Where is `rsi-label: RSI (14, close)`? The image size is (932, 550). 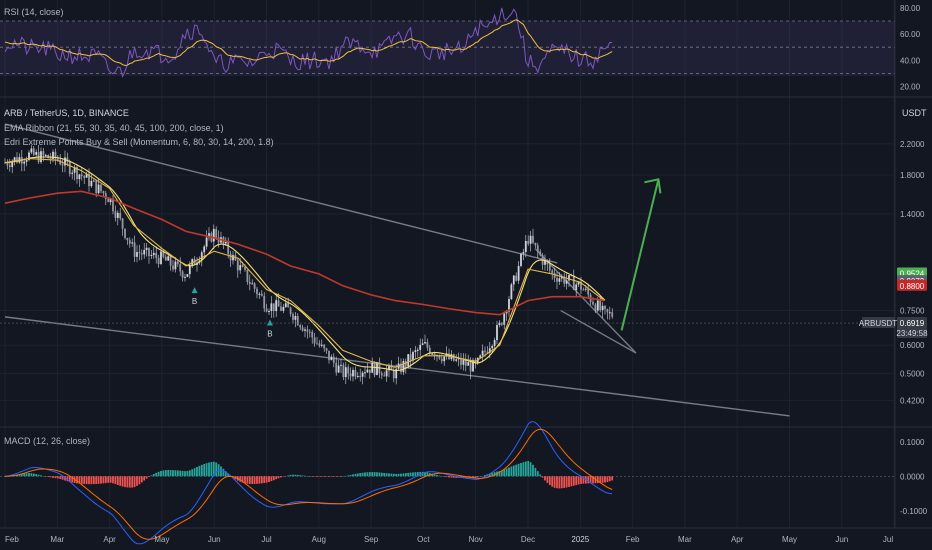
rsi-label: RSI (14, close) is located at coordinates (34, 12).